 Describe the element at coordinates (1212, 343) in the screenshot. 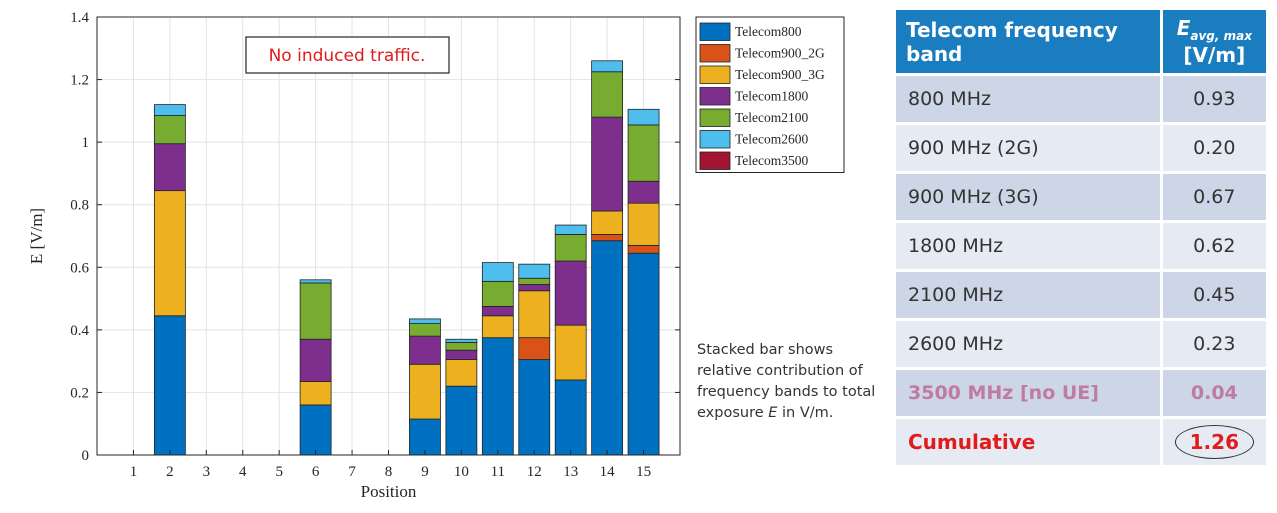

I see `value-cell: 0.23` at that location.